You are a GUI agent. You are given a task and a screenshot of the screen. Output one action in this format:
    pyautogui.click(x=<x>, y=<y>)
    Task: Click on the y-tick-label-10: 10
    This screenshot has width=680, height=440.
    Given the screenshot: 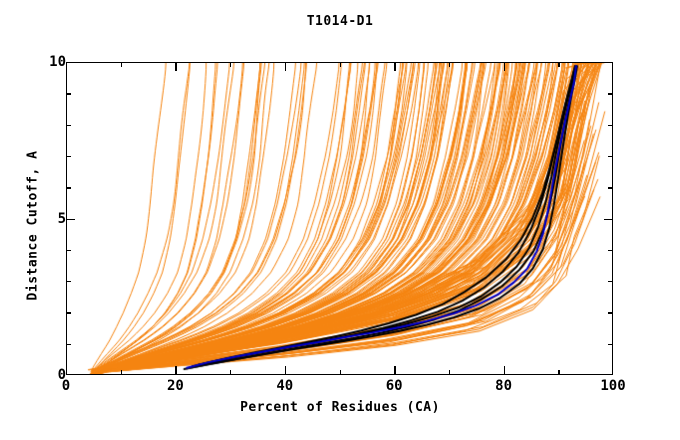 What is the action you would take?
    pyautogui.click(x=57, y=62)
    